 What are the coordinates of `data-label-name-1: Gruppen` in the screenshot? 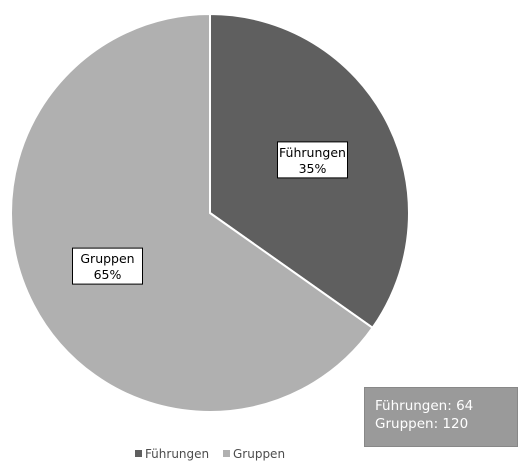 It's located at (107, 258).